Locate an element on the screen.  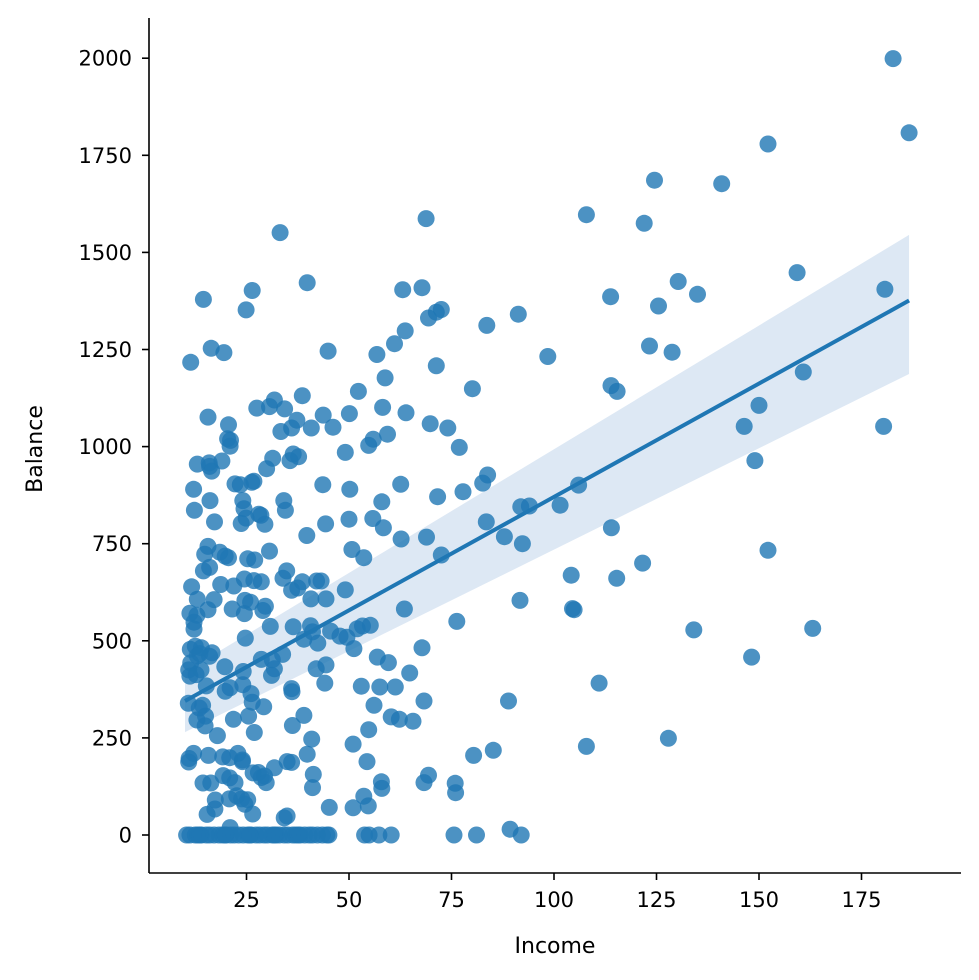
y-tick-label: 1500 is located at coordinates (105, 253).